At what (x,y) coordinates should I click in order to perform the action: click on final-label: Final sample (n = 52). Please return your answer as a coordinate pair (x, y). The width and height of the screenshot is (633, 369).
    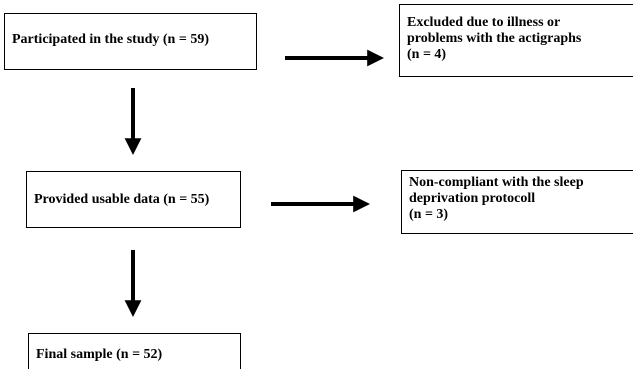
    Looking at the image, I should click on (99, 354).